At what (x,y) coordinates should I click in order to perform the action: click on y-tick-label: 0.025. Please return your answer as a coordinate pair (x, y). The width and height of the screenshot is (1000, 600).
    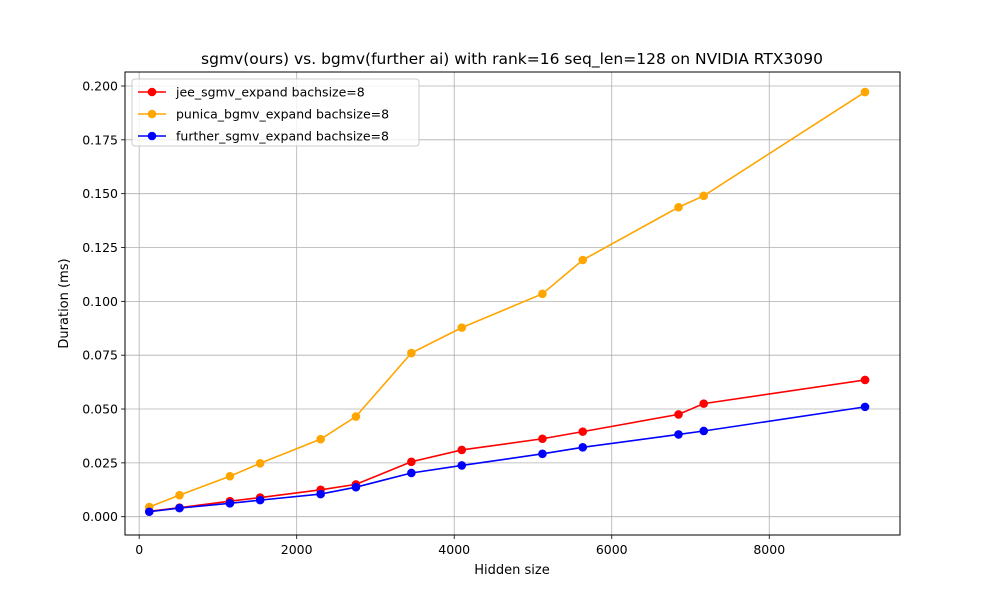
    Looking at the image, I should click on (100, 462).